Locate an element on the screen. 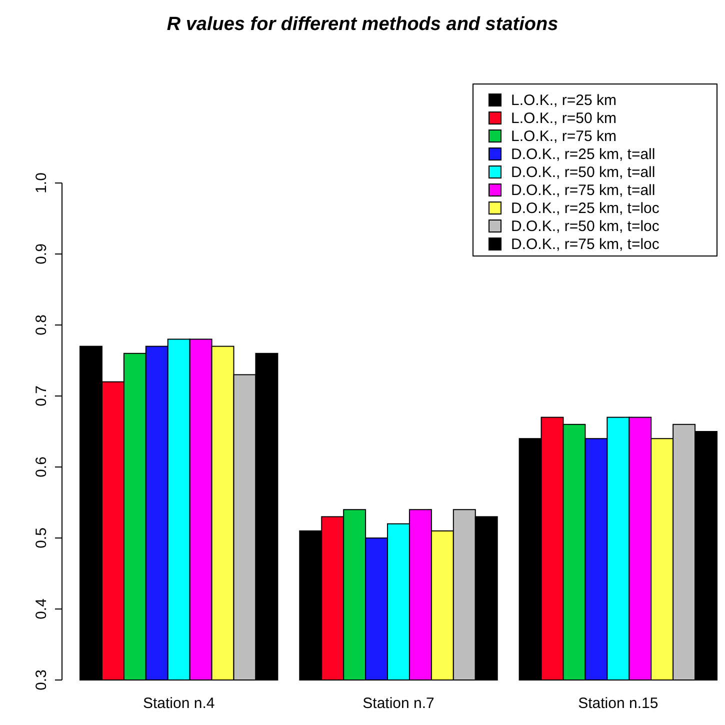 The height and width of the screenshot is (725, 725). legend-label: L.O.K., r=75 km is located at coordinates (563, 136).